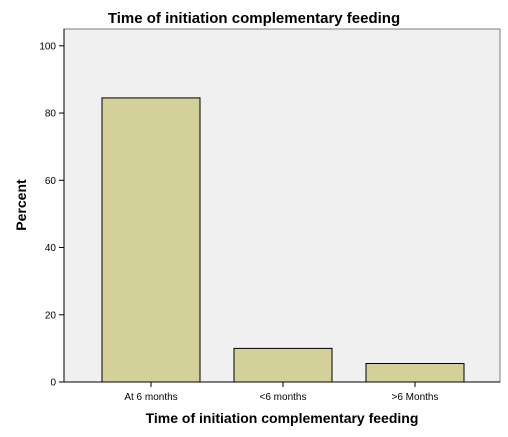 The height and width of the screenshot is (437, 508). What do you see at coordinates (51, 248) in the screenshot?
I see `y-tick-label: 40` at bounding box center [51, 248].